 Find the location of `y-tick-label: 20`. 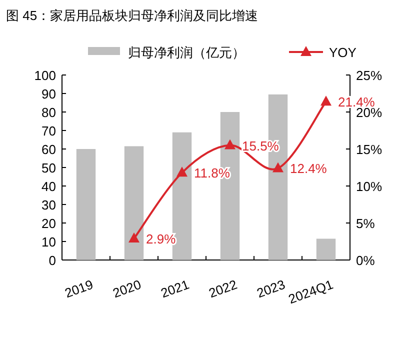

y-tick-label: 20 is located at coordinates (49, 223).